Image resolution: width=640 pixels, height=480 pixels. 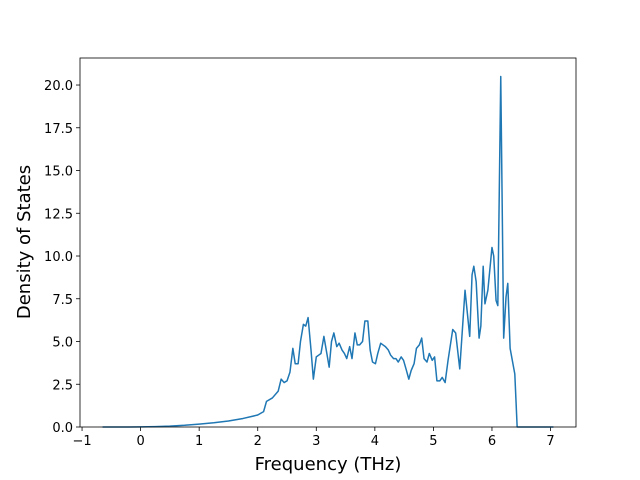 What do you see at coordinates (316, 441) in the screenshot?
I see `x-tick-label: 3` at bounding box center [316, 441].